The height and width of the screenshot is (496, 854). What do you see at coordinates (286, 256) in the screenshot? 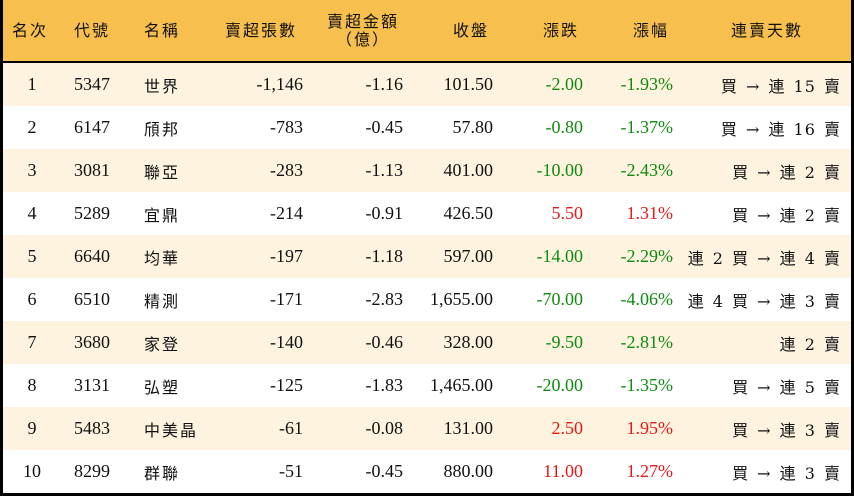
I see `cell-net-sell-lots: -197` at bounding box center [286, 256].